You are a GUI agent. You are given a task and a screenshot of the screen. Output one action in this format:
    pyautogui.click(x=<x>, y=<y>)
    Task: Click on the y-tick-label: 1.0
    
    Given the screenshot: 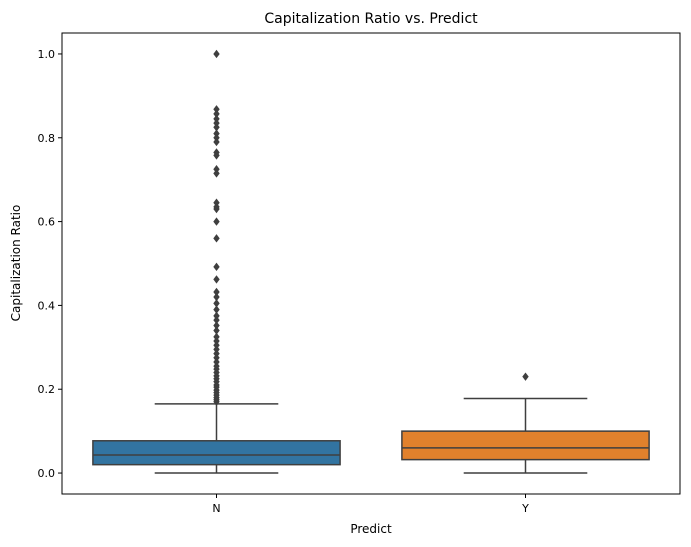 What is the action you would take?
    pyautogui.click(x=47, y=54)
    